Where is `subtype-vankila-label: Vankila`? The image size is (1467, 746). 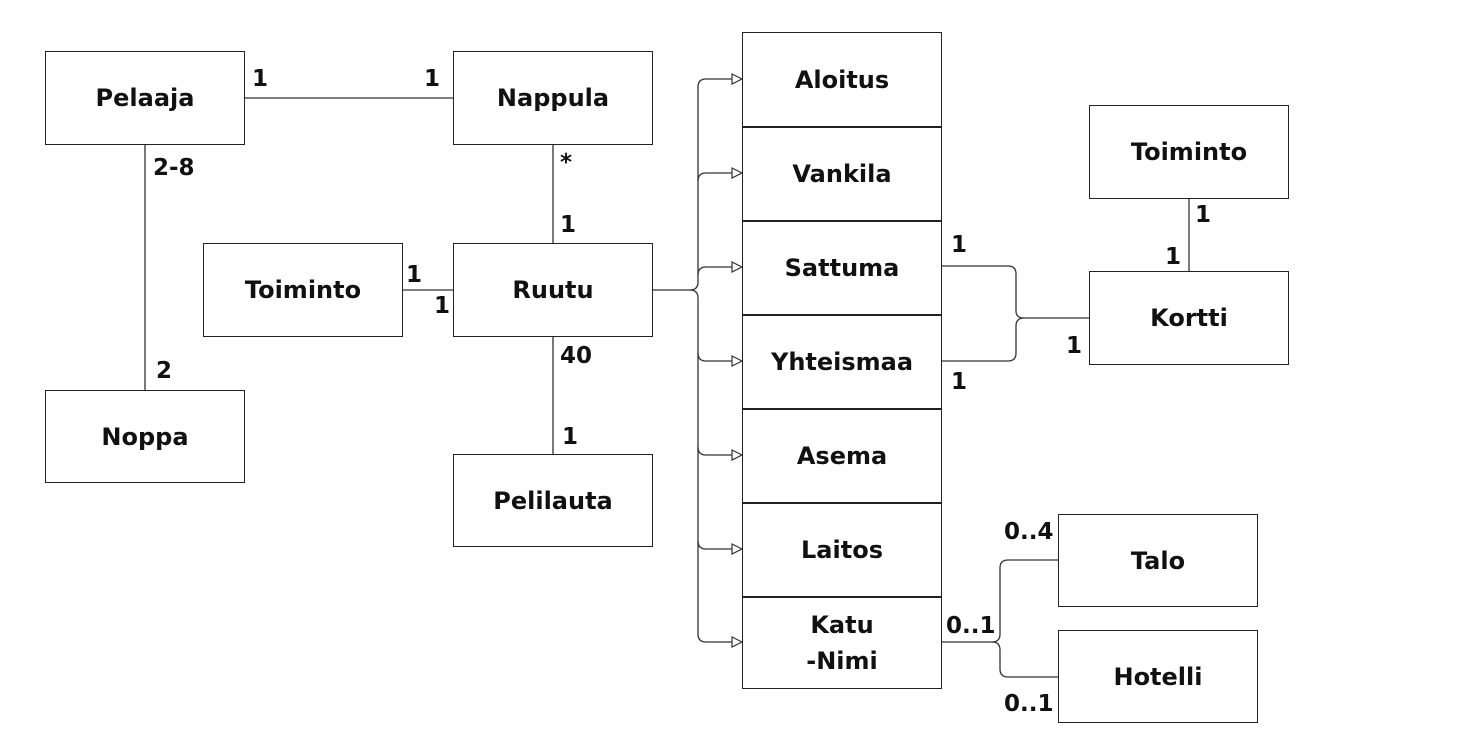 subtype-vankila-label: Vankila is located at coordinates (842, 174).